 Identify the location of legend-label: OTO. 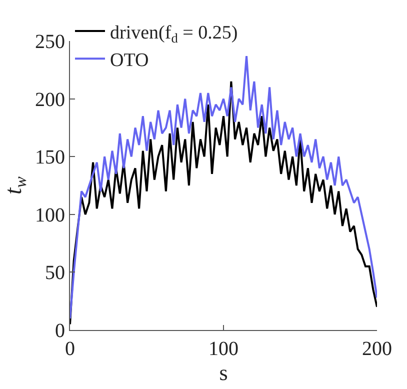
(129, 61).